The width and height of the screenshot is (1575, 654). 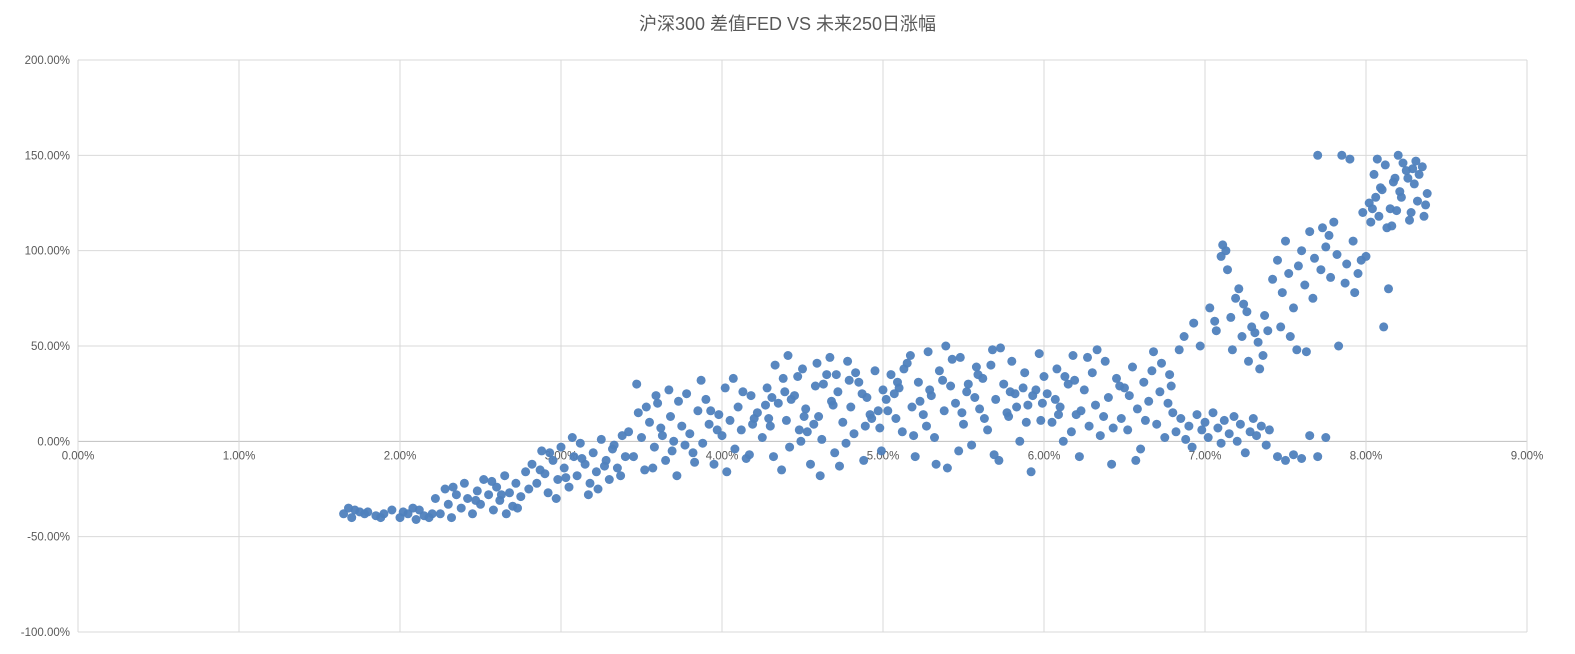 I want to click on x-tick-label: 5.00%, so click(x=883, y=456).